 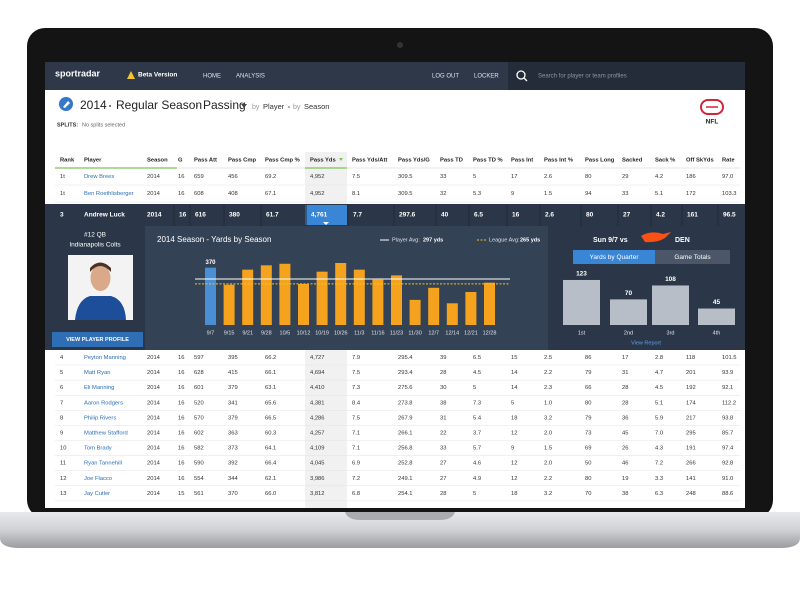 I want to click on tab-label: Yards by Quarter, so click(x=614, y=257).